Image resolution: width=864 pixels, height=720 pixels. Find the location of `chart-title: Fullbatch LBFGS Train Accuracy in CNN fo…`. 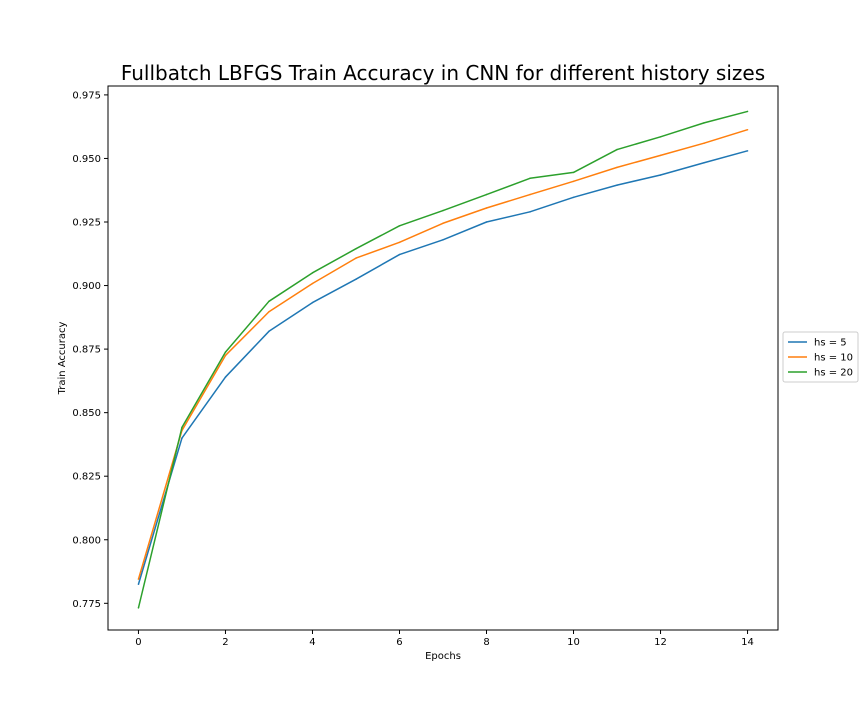

chart-title: Fullbatch LBFGS Train Accuracy in CNN fo… is located at coordinates (443, 73).